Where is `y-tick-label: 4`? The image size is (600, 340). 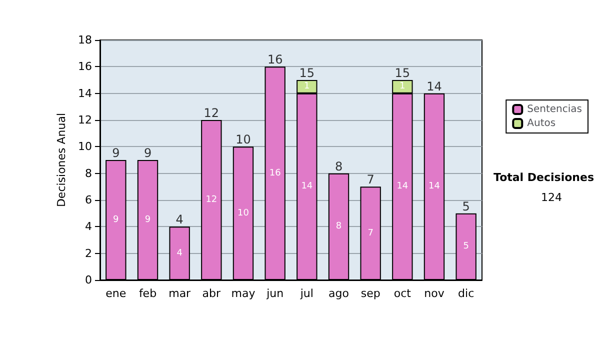 y-tick-label: 4 is located at coordinates (88, 227).